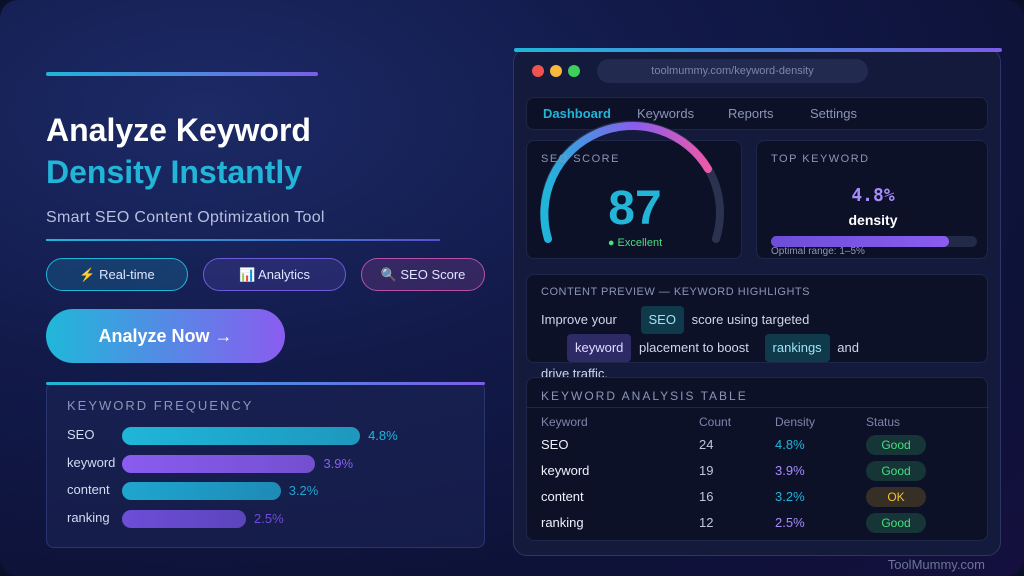 This screenshot has width=1024, height=576. I want to click on table-cell: content, so click(562, 496).